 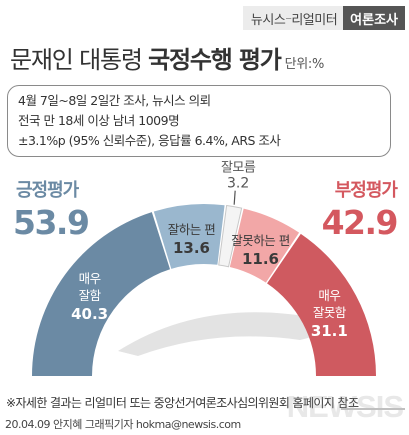 What do you see at coordinates (304, 64) in the screenshot?
I see `unit-label: 단위:%` at bounding box center [304, 64].